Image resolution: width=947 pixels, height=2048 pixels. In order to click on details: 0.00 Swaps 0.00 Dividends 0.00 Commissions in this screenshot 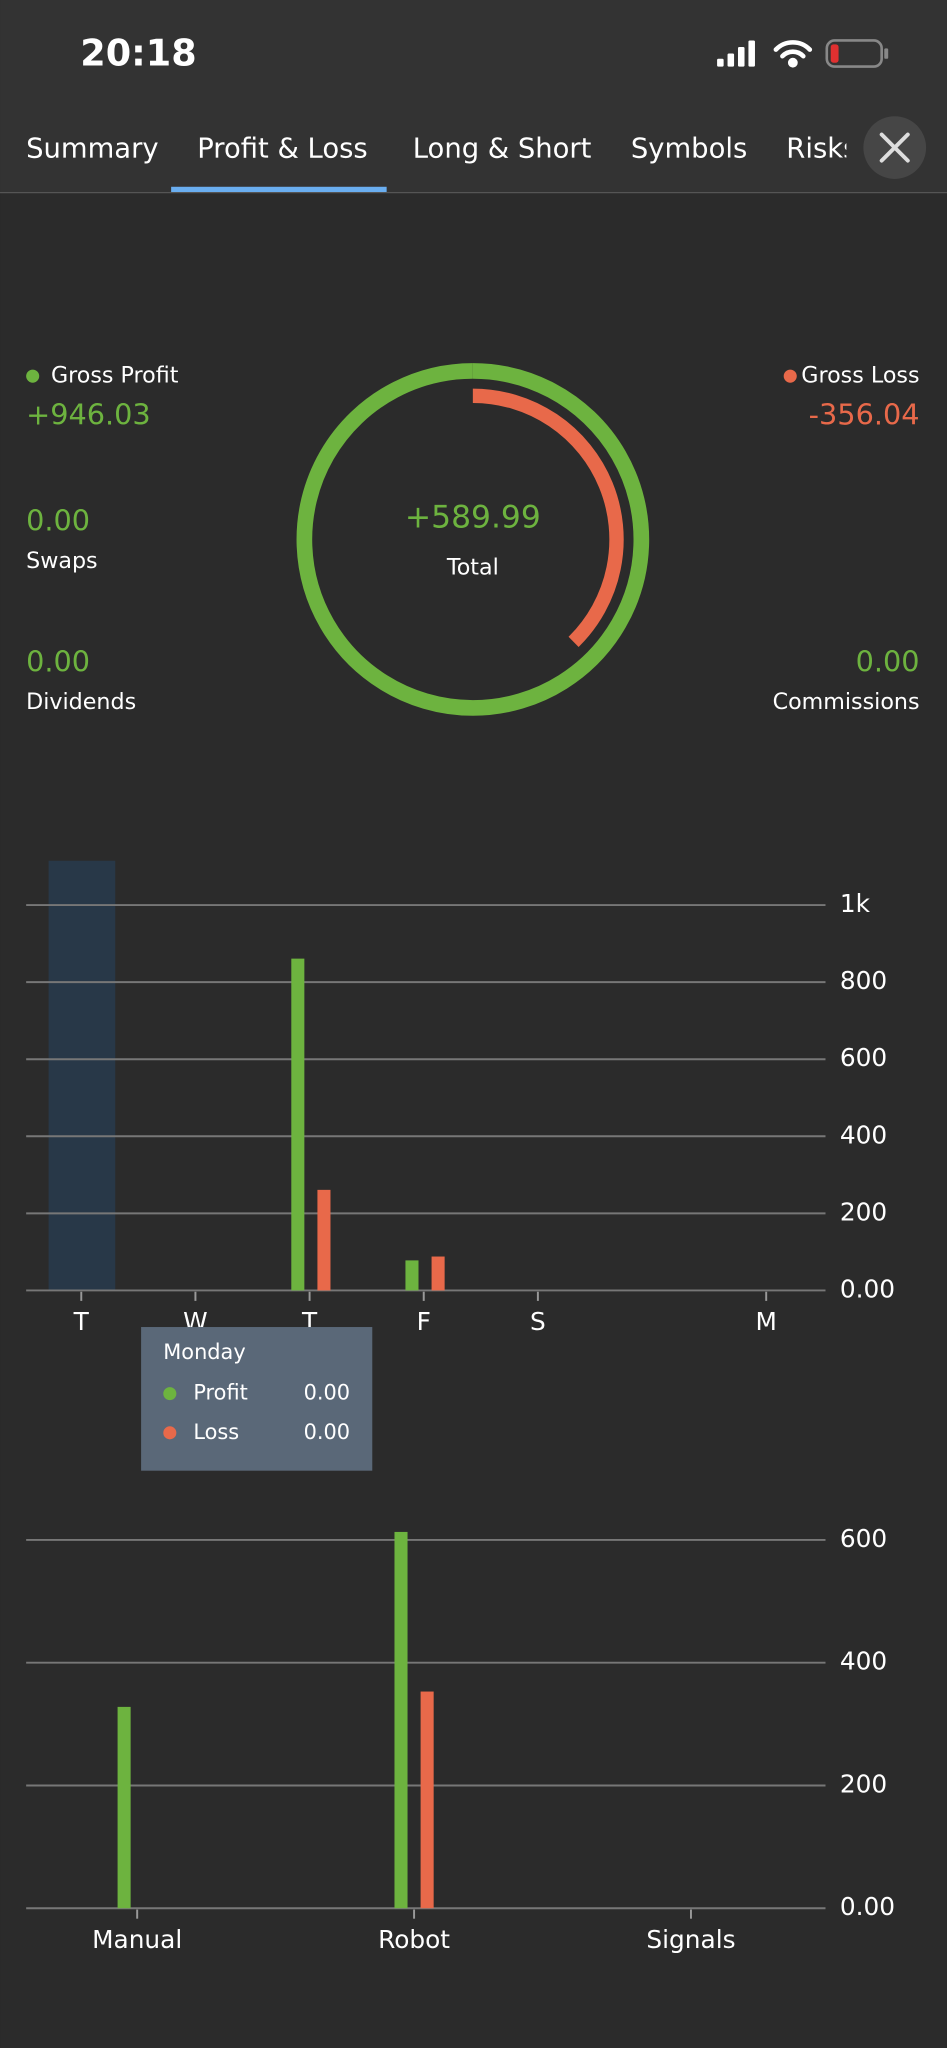, I will do `click(472, 609)`.